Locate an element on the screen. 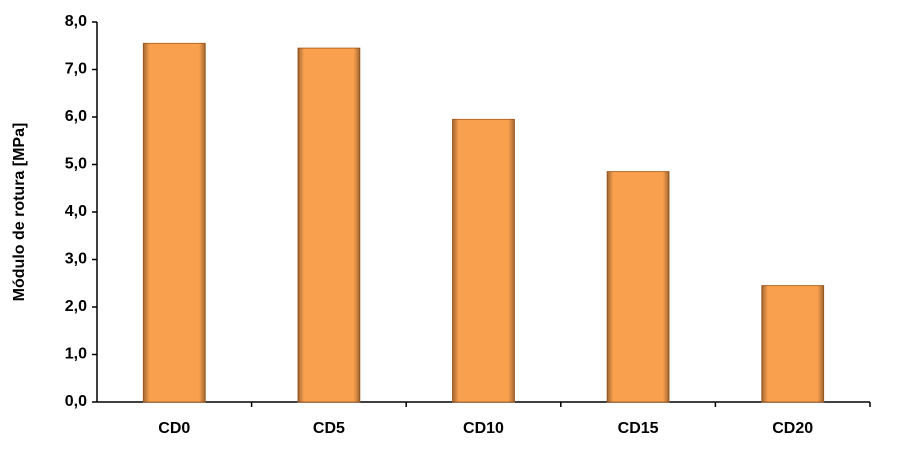 The width and height of the screenshot is (902, 456). y-axis-title: Módulo de rotura [MPa] is located at coordinates (19, 212).